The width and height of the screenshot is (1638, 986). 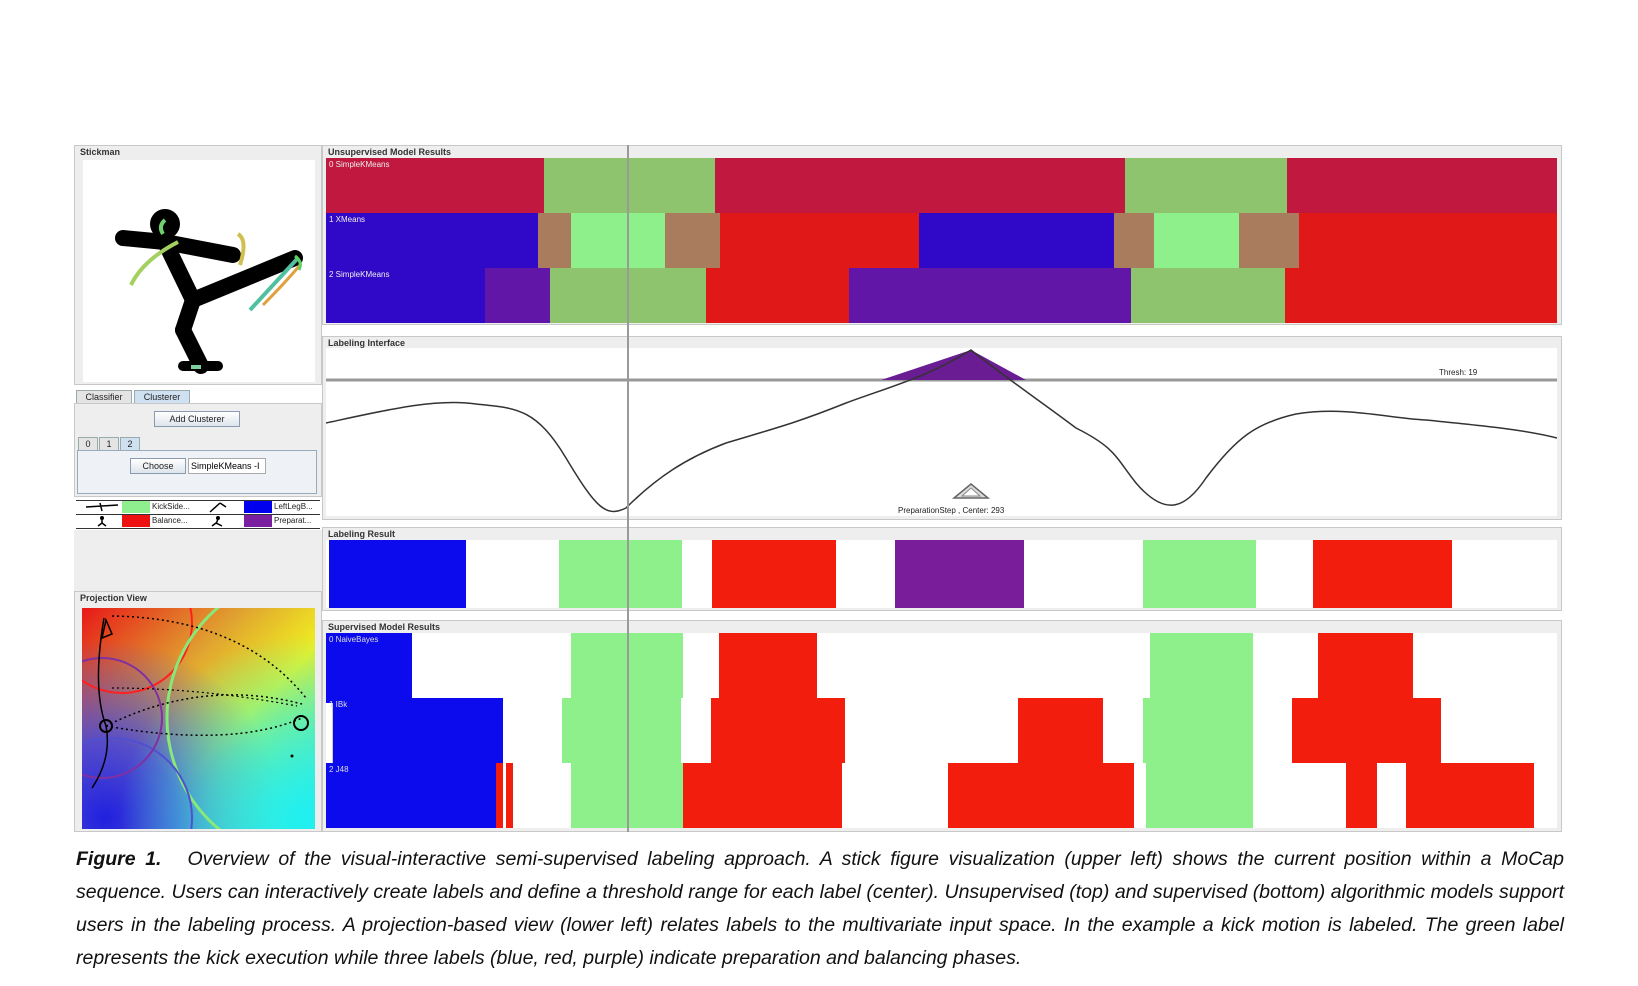 I want to click on supervised-row-label: 2 J48, so click(x=339, y=769).